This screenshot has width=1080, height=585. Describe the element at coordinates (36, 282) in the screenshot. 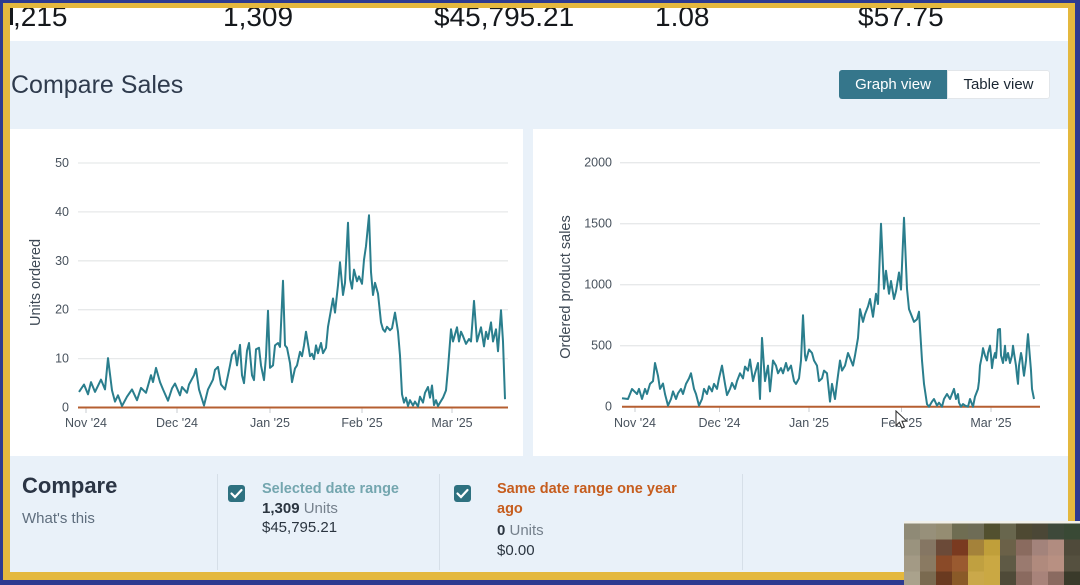

I see `svg-text: Units ordered` at that location.